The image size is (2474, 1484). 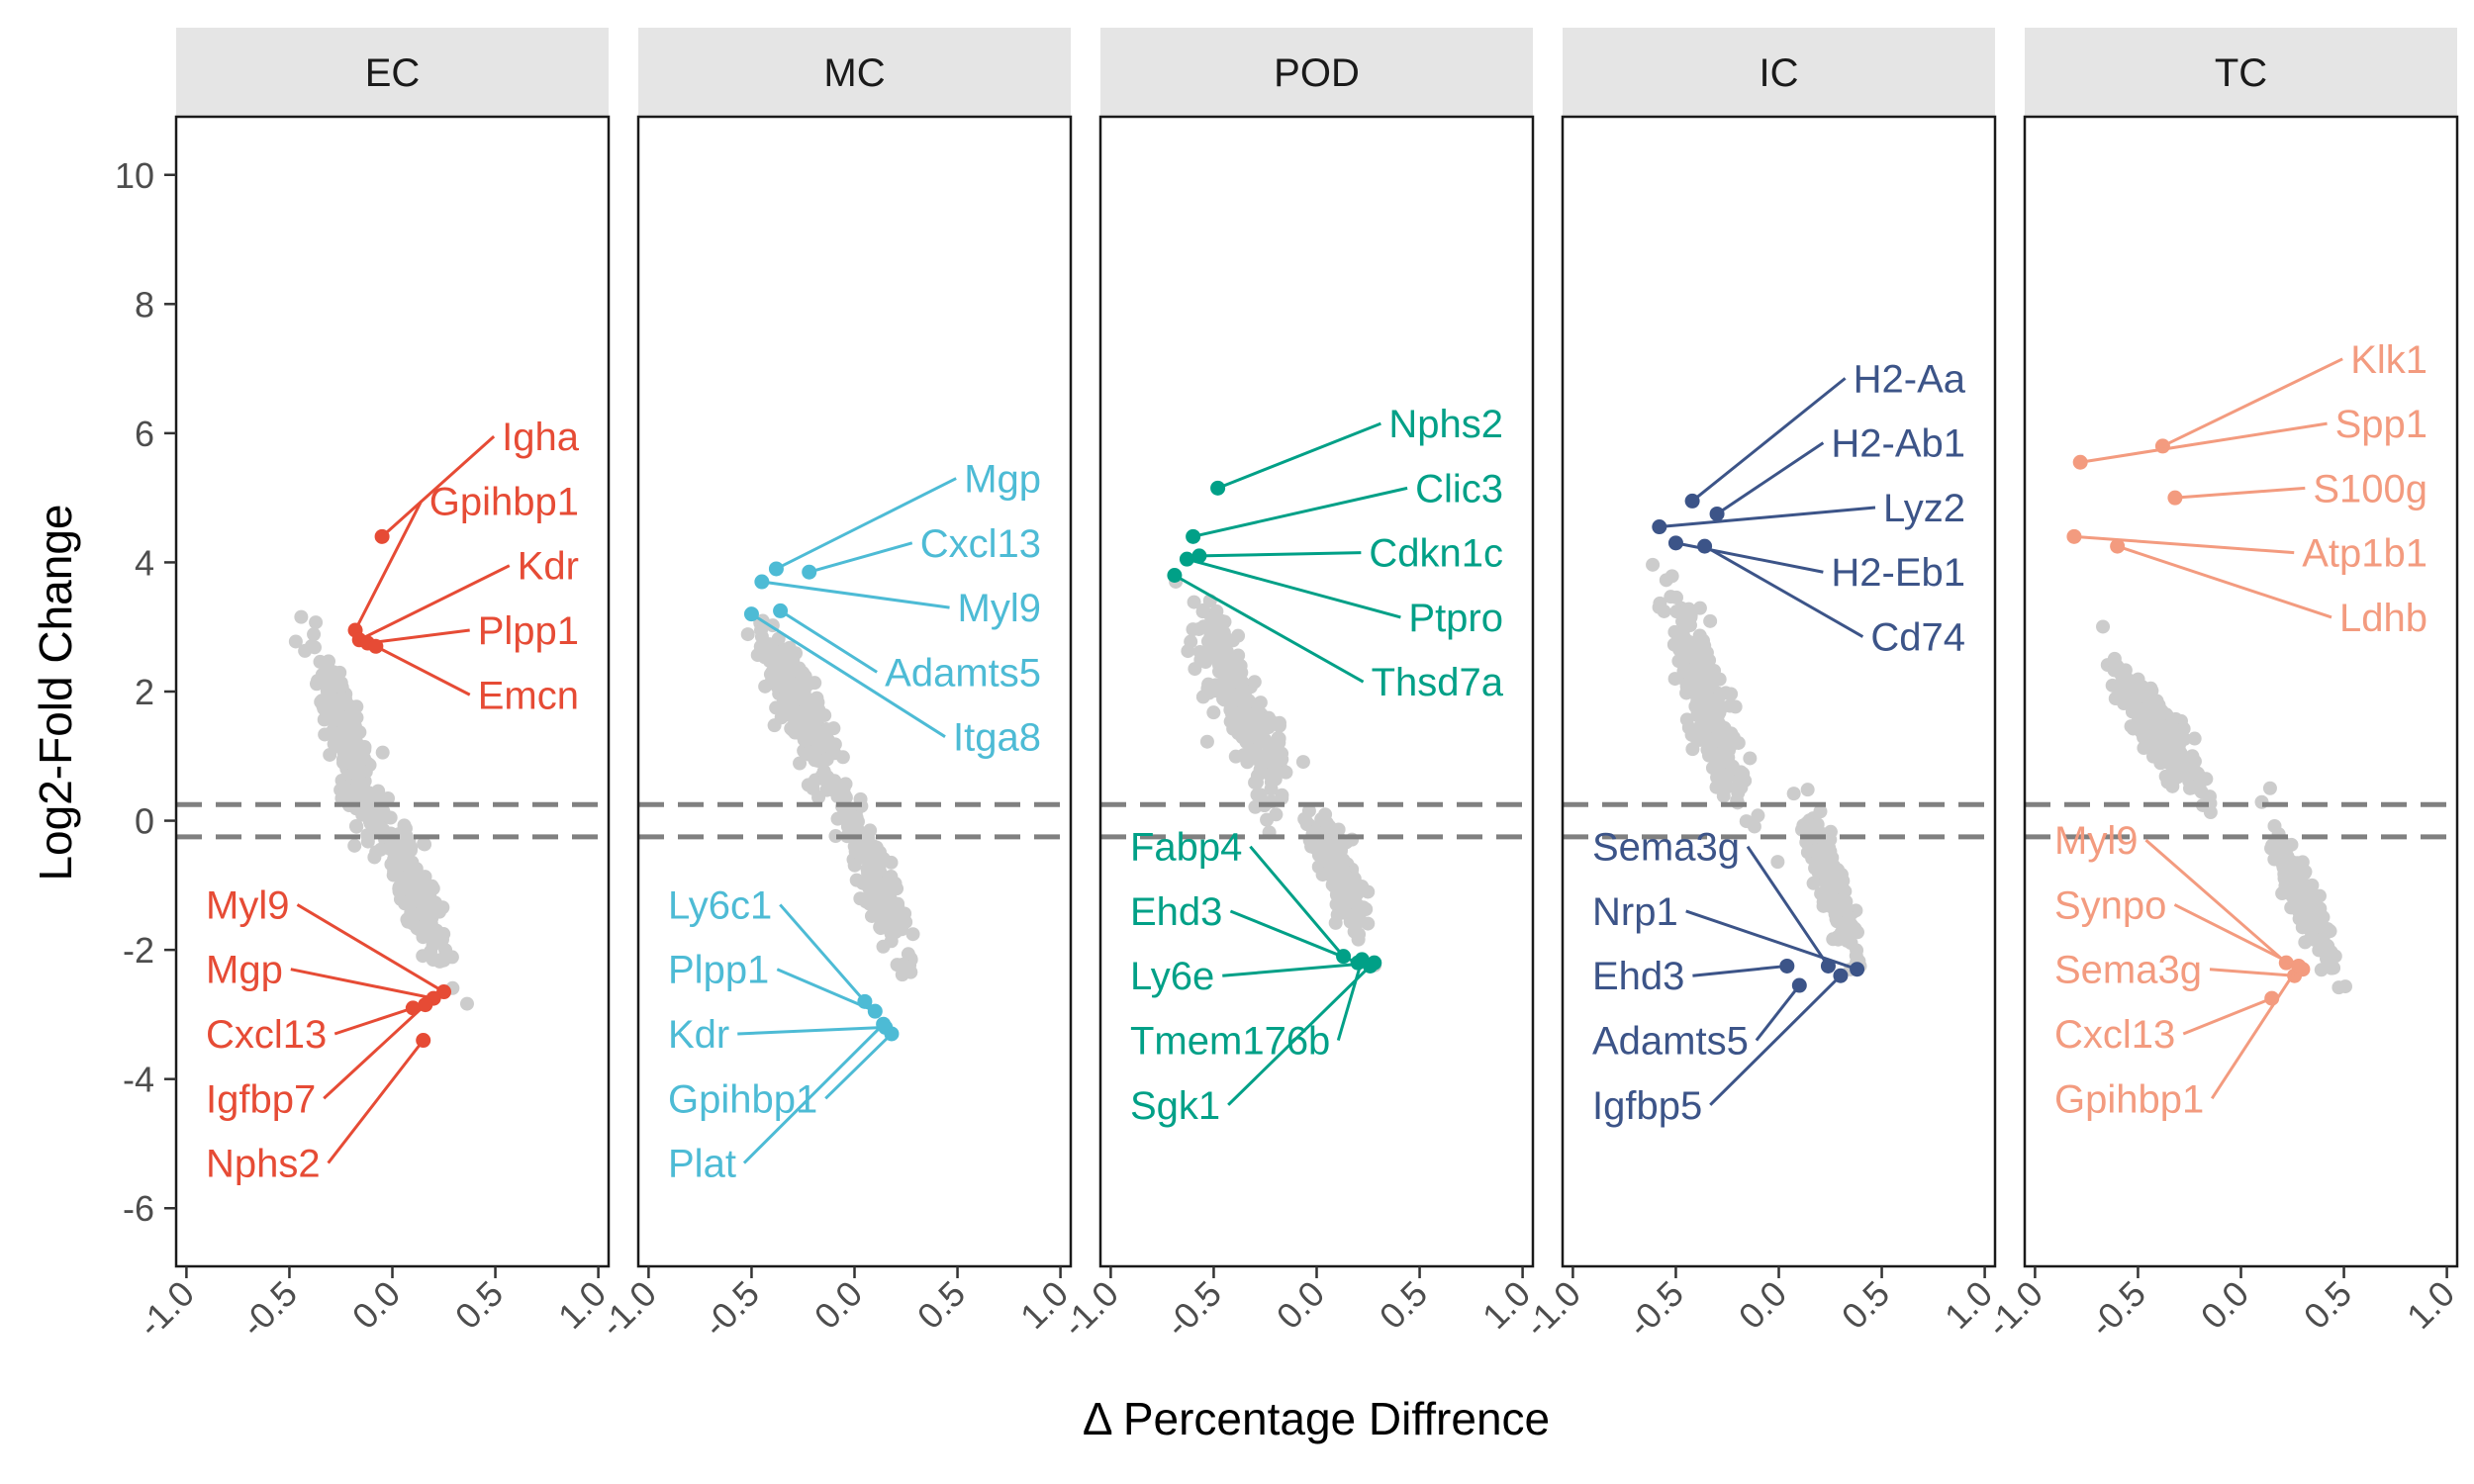 What do you see at coordinates (997, 738) in the screenshot?
I see `gene-label: Itga8` at bounding box center [997, 738].